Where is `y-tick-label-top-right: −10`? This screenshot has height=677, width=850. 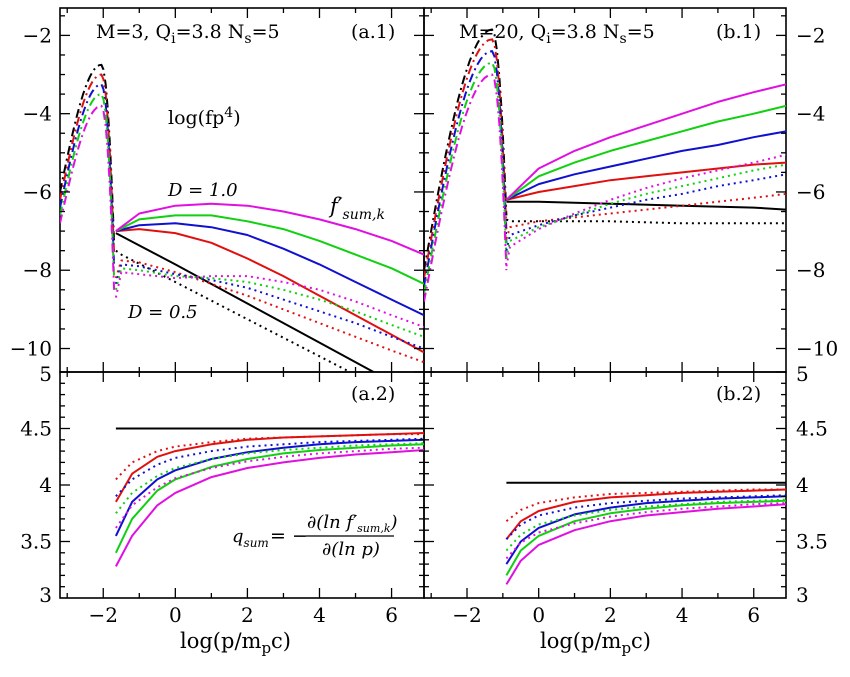 y-tick-label-top-right: −10 is located at coordinates (817, 349).